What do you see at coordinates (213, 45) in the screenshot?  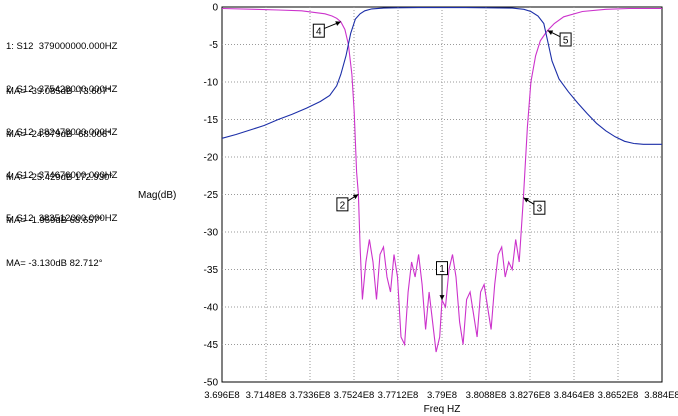 I see `y-tick-label: -5` at bounding box center [213, 45].